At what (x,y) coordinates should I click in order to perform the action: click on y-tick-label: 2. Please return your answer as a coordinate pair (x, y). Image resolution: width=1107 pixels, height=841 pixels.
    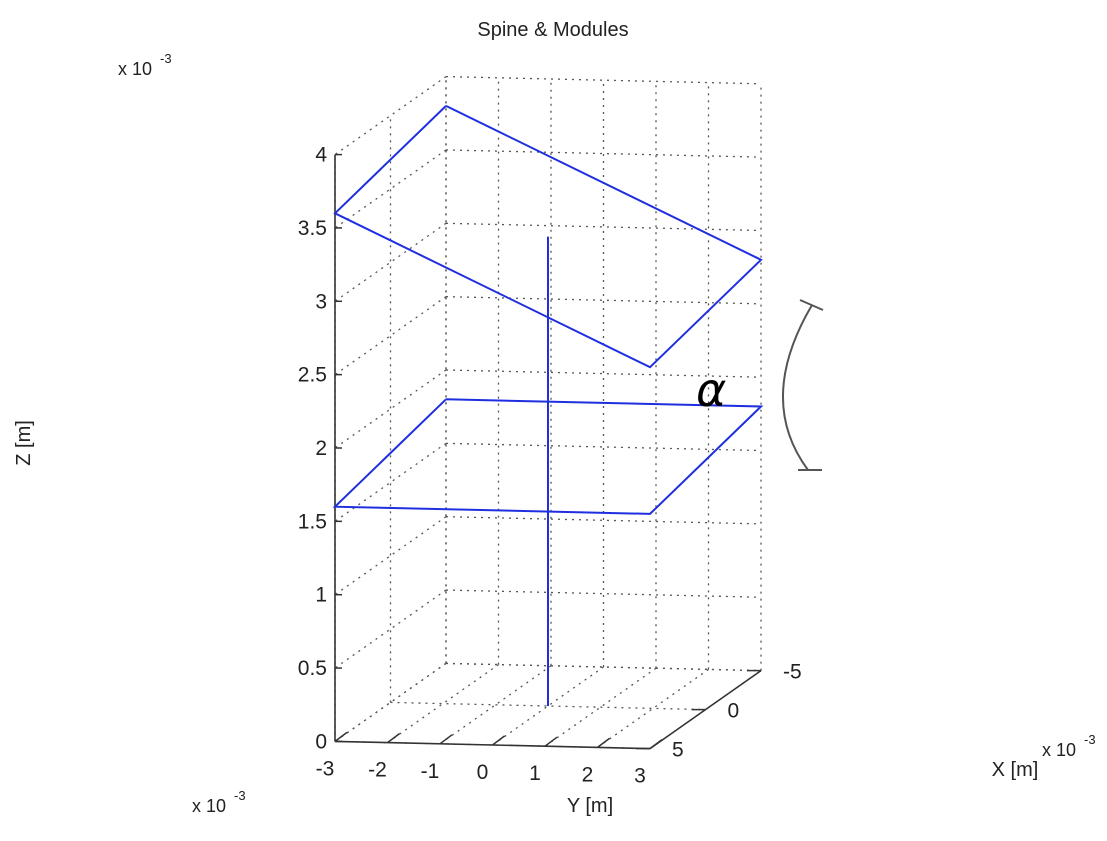
    Looking at the image, I should click on (588, 774).